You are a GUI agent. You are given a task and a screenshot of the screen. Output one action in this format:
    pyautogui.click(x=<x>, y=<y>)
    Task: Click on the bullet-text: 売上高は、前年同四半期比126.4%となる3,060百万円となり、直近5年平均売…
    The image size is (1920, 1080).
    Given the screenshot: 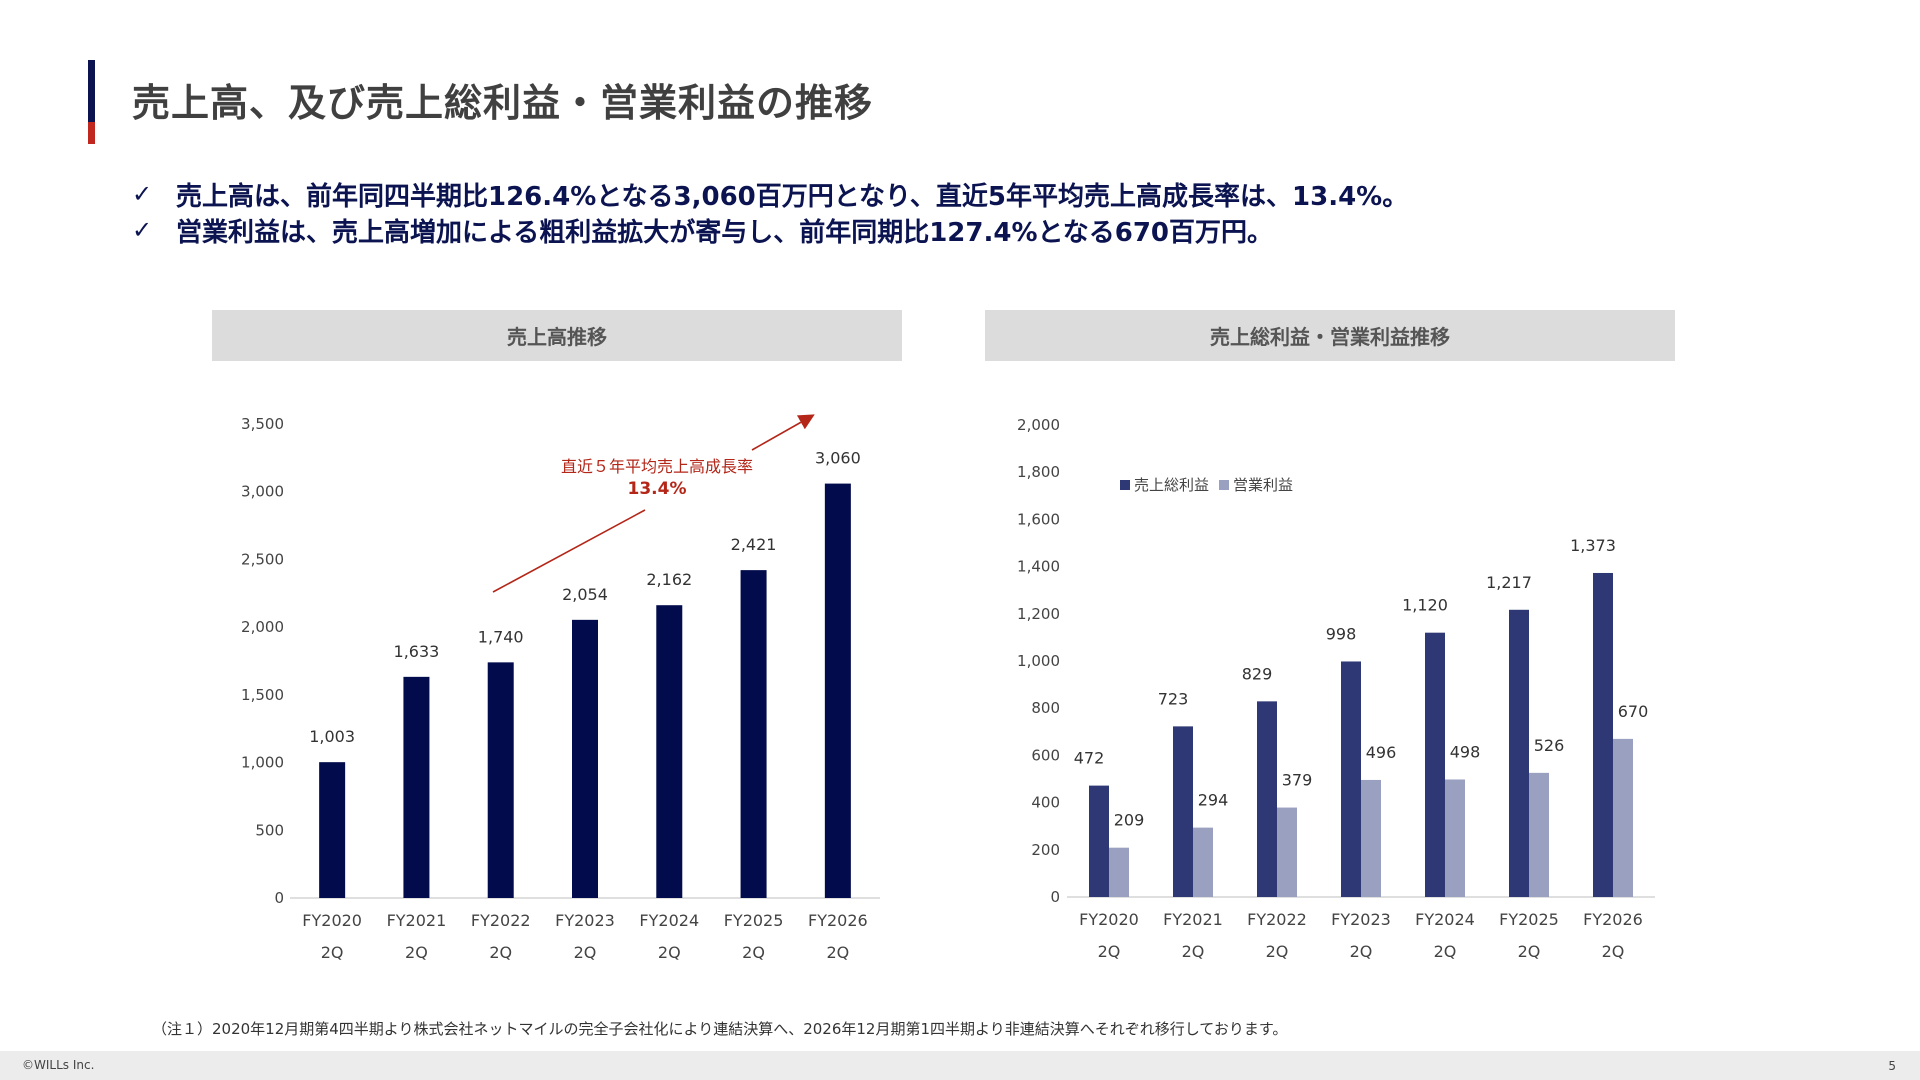 What is the action you would take?
    pyautogui.click(x=792, y=196)
    